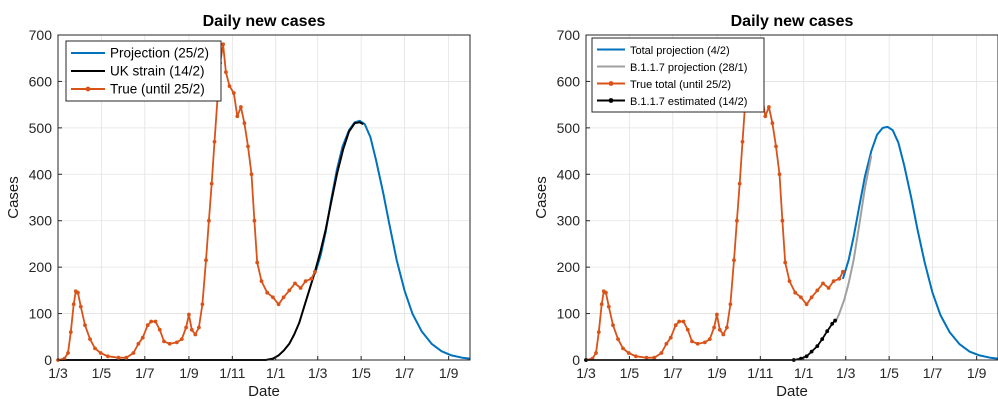  Describe the element at coordinates (576, 360) in the screenshot. I see `y-tick-label: 0` at that location.